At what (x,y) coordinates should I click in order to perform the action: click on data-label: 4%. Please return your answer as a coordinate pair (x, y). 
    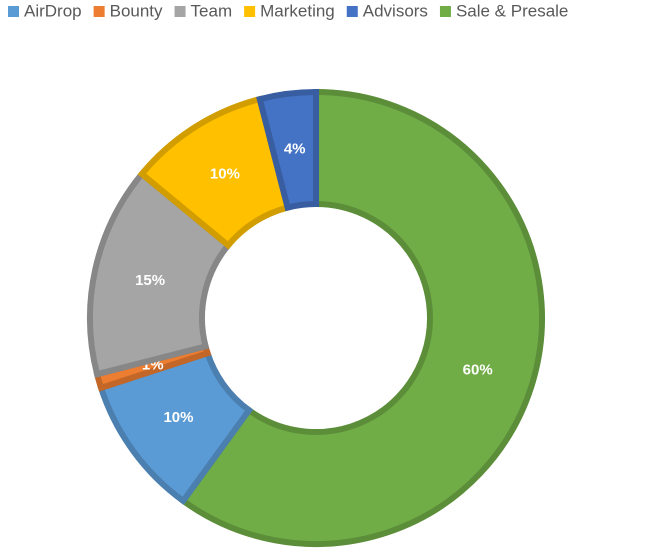
    Looking at the image, I should click on (295, 148).